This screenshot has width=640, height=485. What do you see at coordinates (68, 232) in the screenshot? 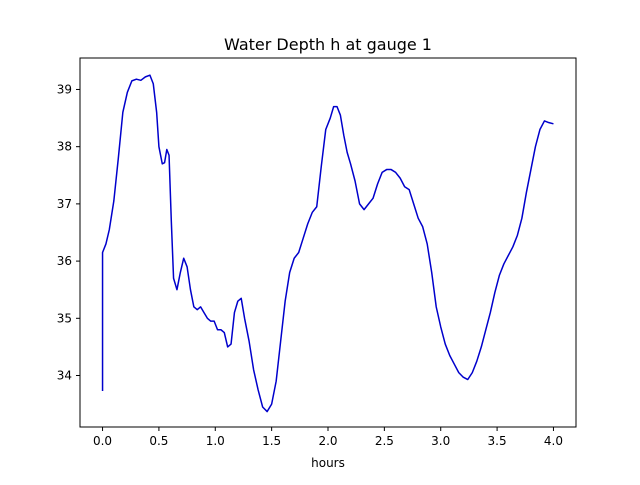
I see `y-axis: 34 35 36 37 38 39` at bounding box center [68, 232].